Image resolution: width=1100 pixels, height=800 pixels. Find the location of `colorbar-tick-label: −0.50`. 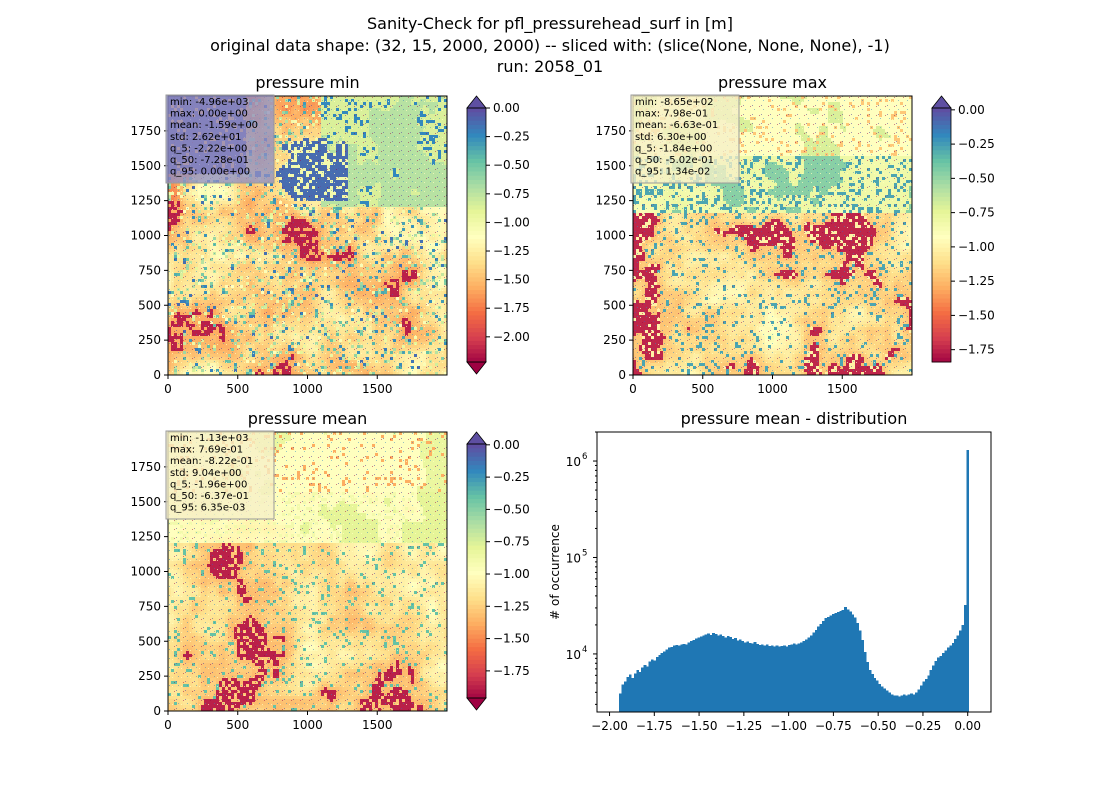

colorbar-tick-label: −0.50 is located at coordinates (511, 165).